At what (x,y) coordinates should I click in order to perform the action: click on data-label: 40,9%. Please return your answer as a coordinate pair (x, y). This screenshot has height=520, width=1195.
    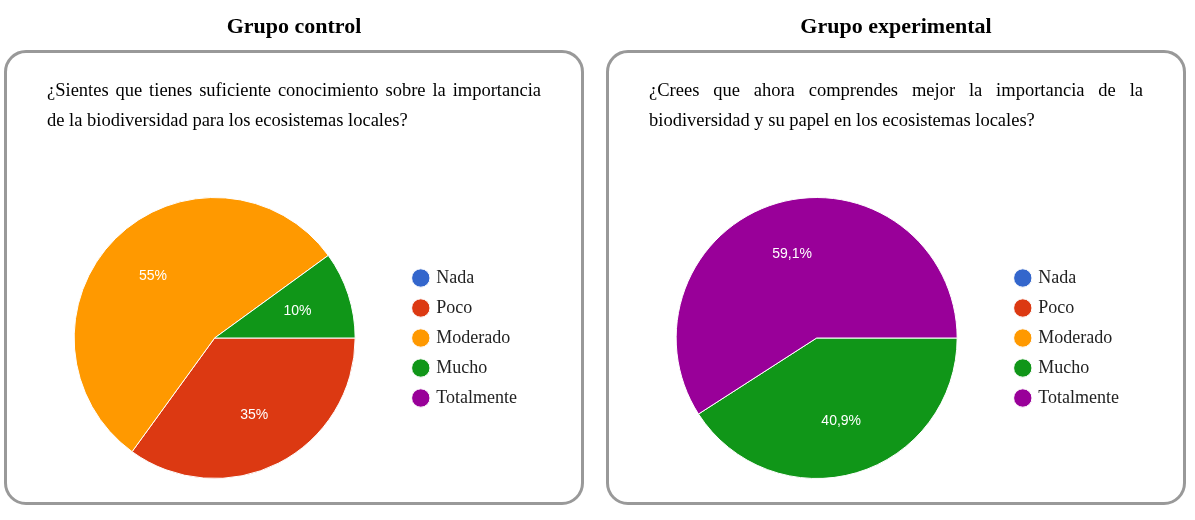
    Looking at the image, I should click on (841, 420).